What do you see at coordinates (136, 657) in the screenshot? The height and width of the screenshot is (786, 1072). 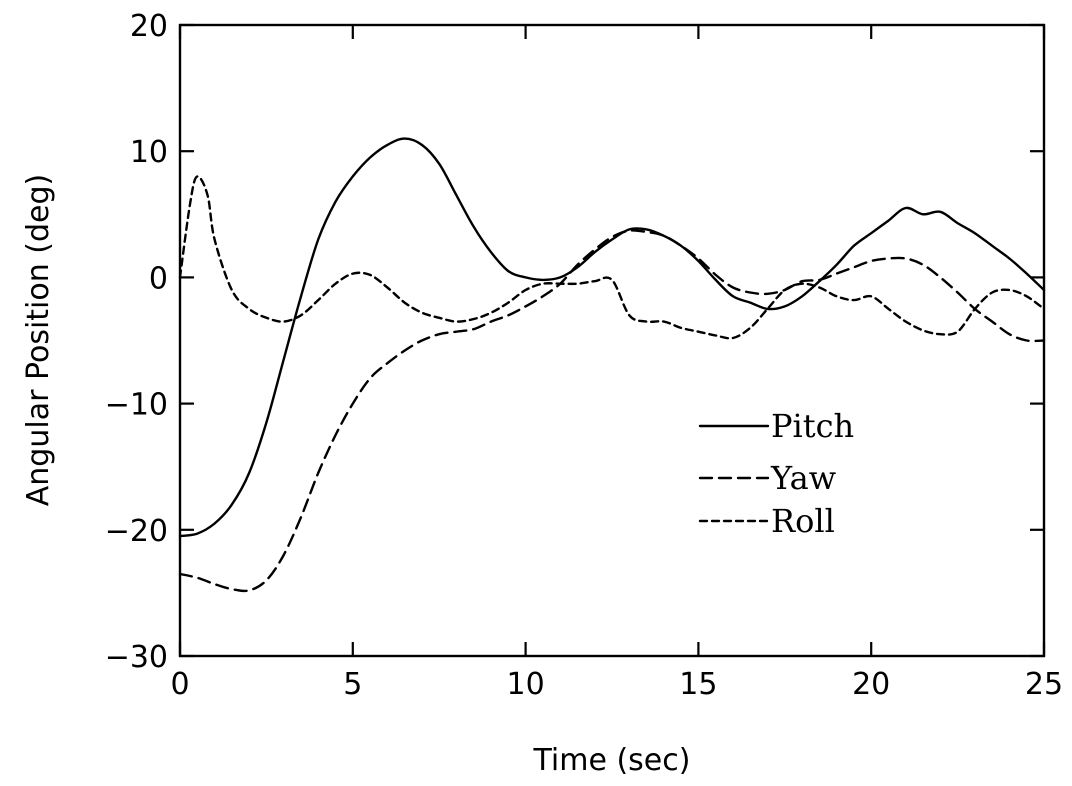 I see `y-tick-label: −30` at bounding box center [136, 657].